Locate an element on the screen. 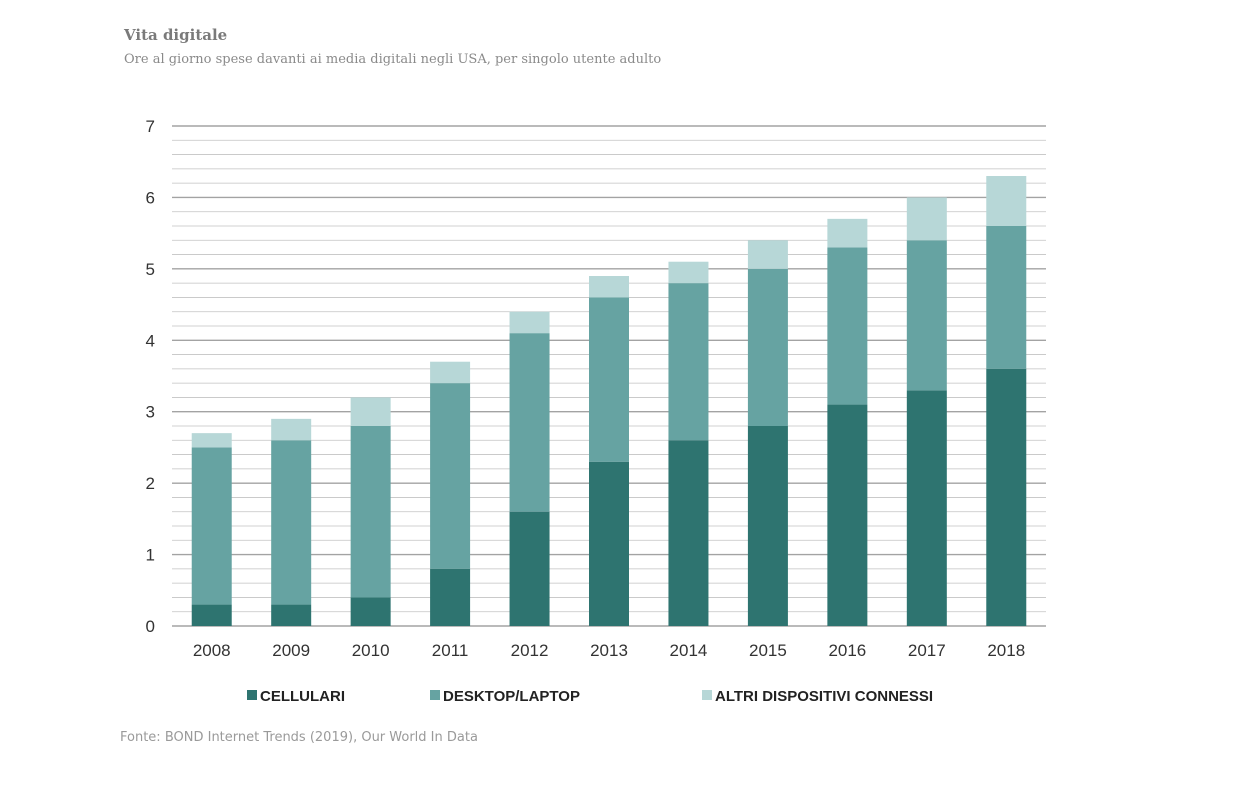 The width and height of the screenshot is (1244, 810). y-tick-label: 3 is located at coordinates (150, 412).